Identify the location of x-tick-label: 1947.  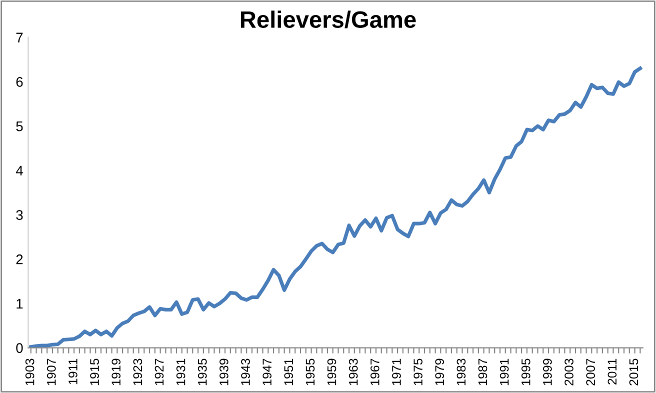
(267, 372).